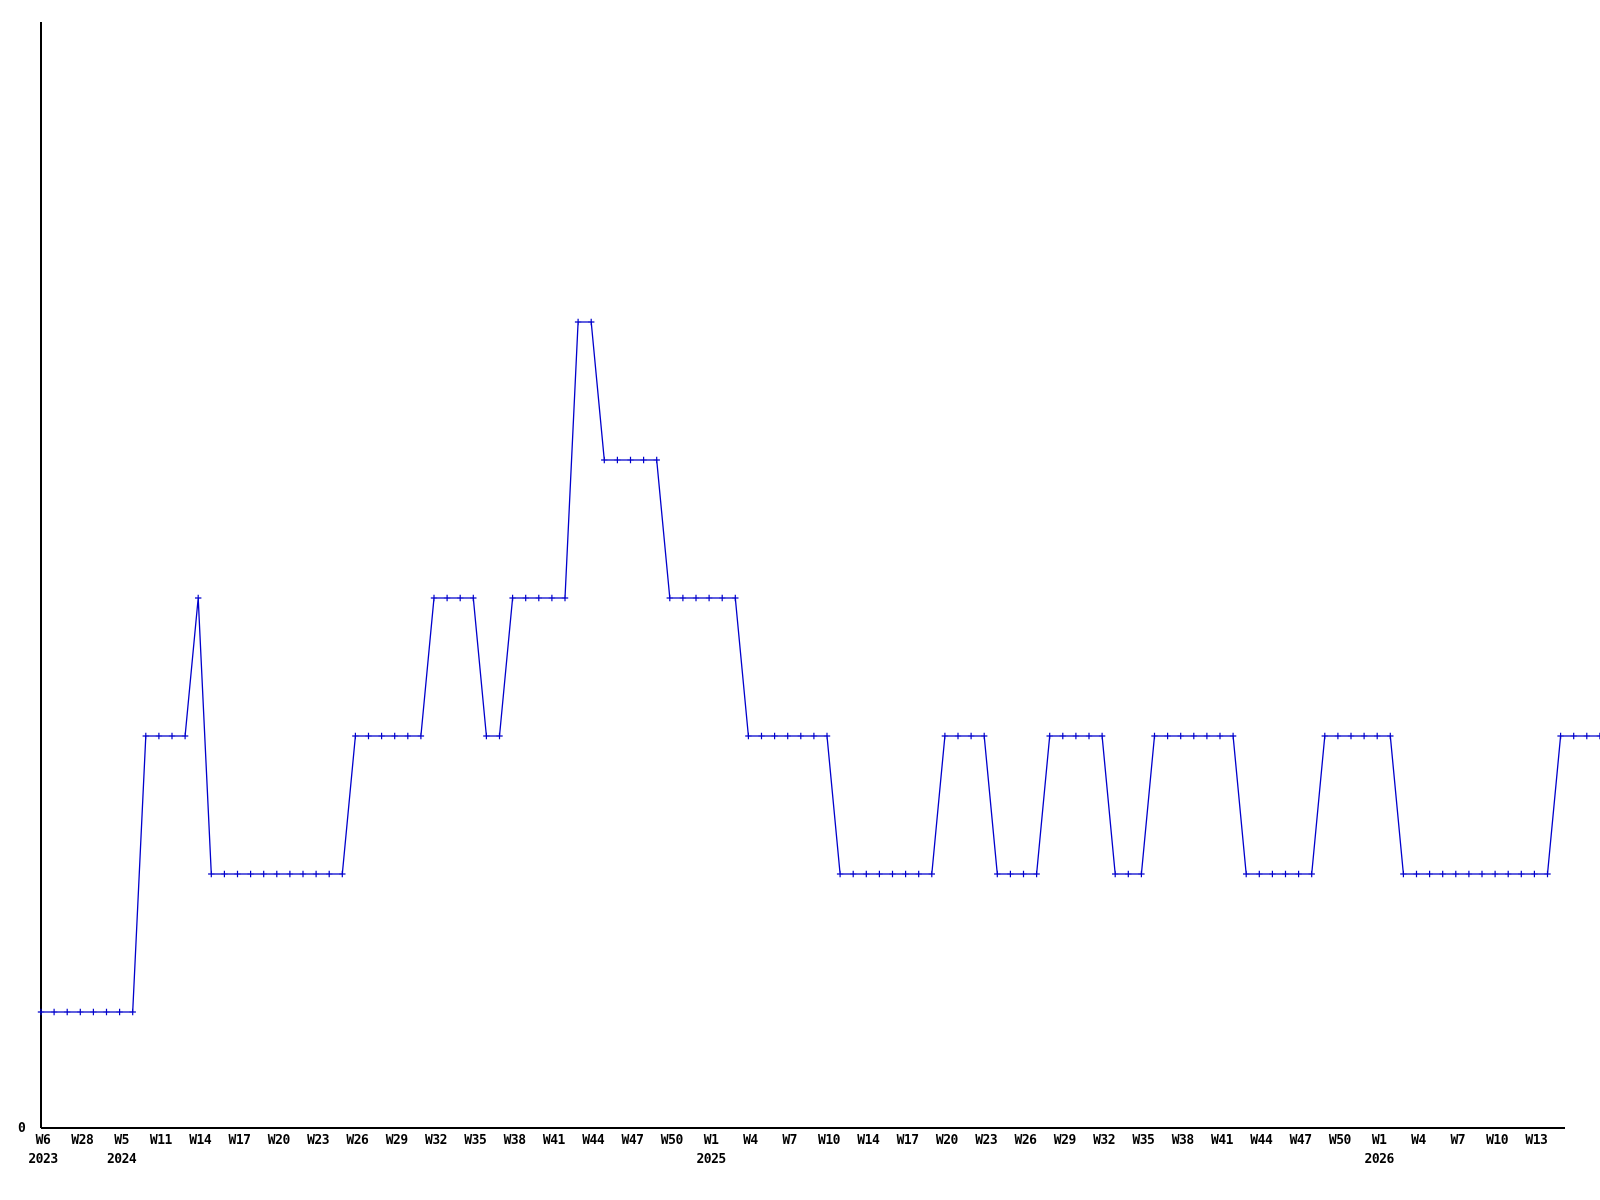  I want to click on x-axis-tick-label: W10, so click(829, 1140).